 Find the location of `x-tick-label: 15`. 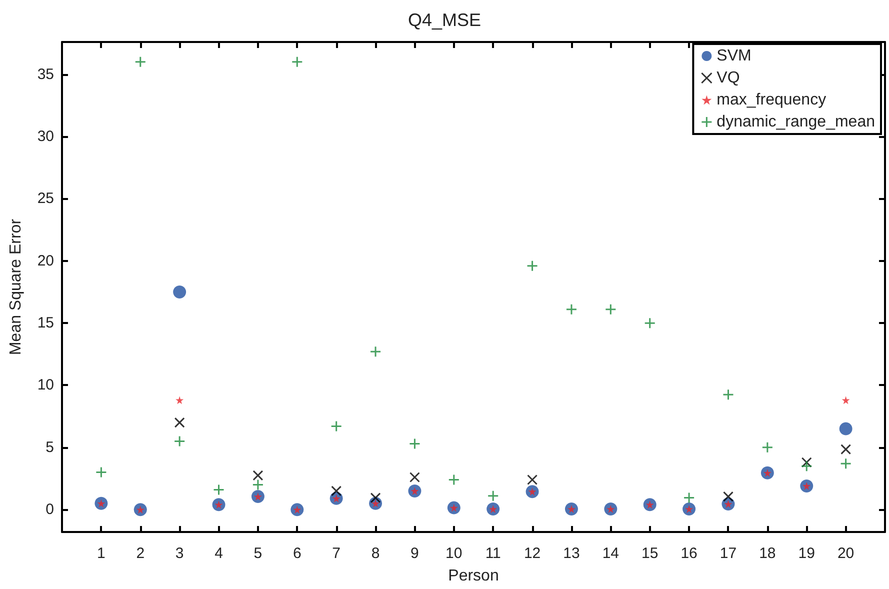

x-tick-label: 15 is located at coordinates (650, 553).